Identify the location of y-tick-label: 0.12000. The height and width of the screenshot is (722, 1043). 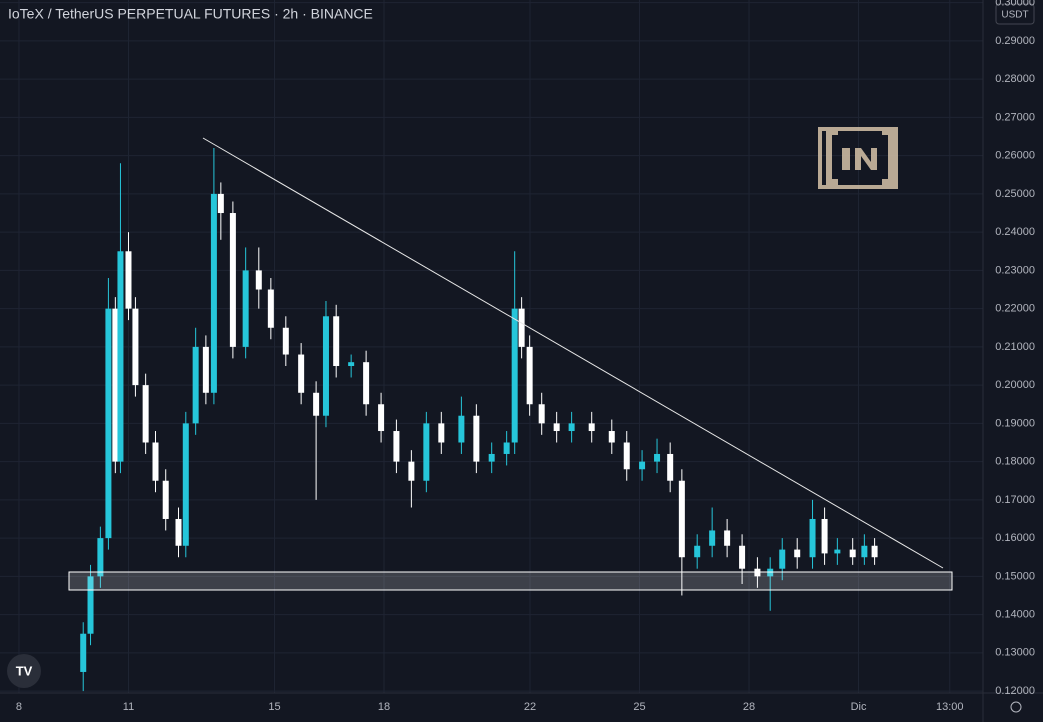
(1015, 691).